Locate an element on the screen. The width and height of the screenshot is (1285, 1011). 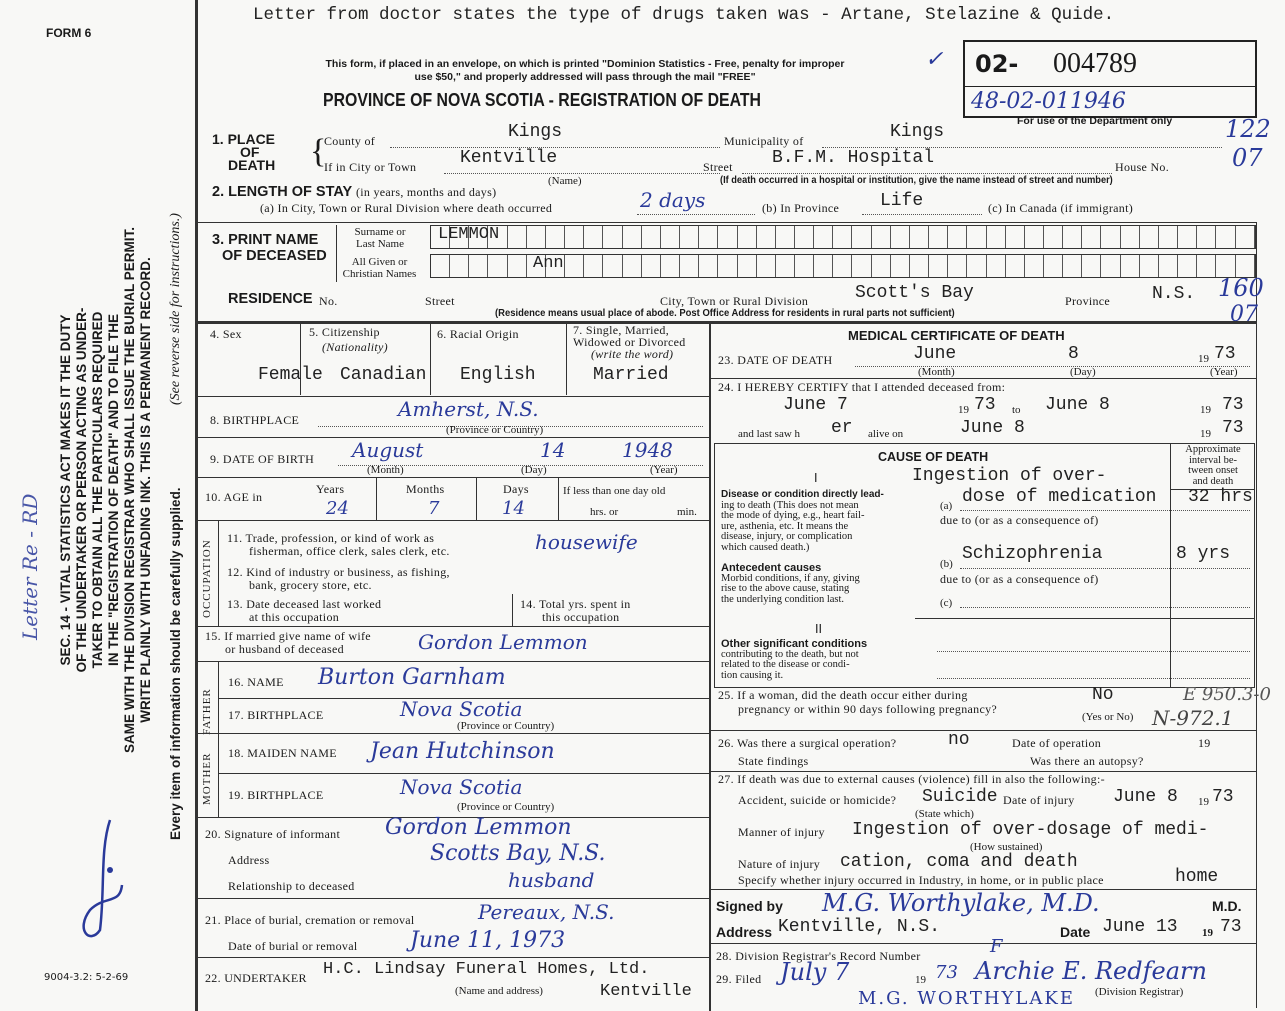
informant-signature: Gordon Lemmon is located at coordinates (478, 827).